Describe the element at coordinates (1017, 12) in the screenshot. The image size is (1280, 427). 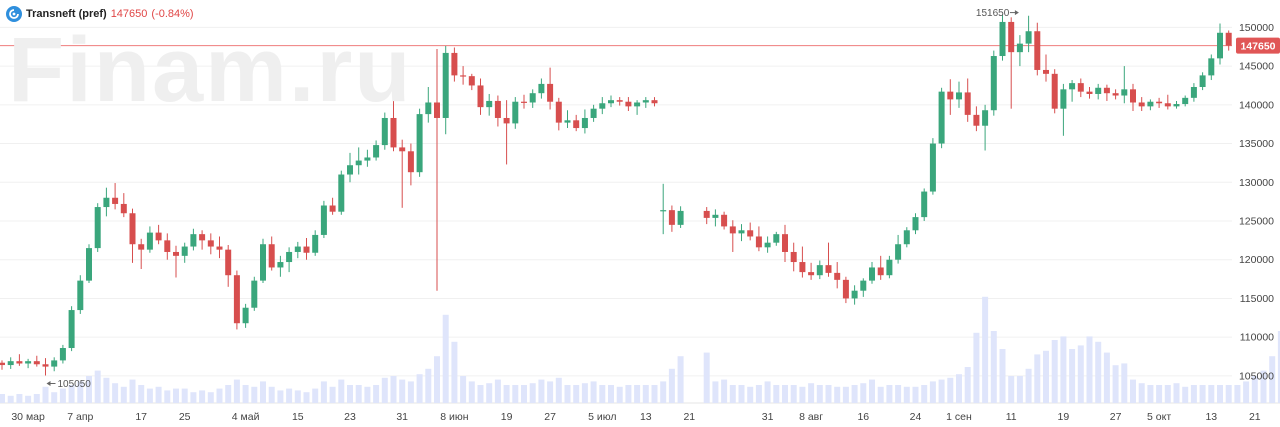
I see `high-arrow-icon` at that location.